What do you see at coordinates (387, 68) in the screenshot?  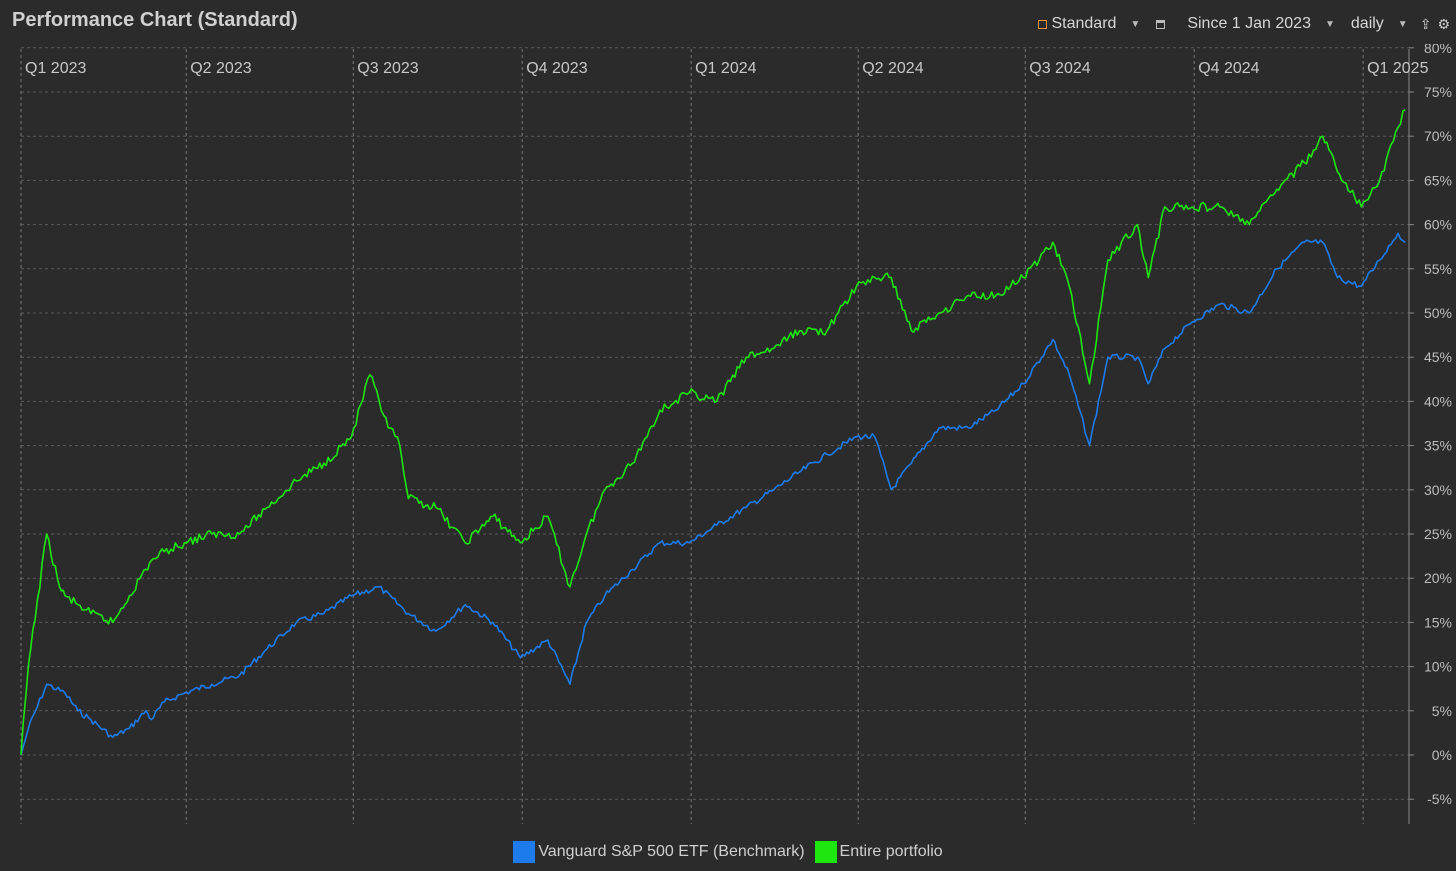 I see `x-tick-label: Q3 2023` at bounding box center [387, 68].